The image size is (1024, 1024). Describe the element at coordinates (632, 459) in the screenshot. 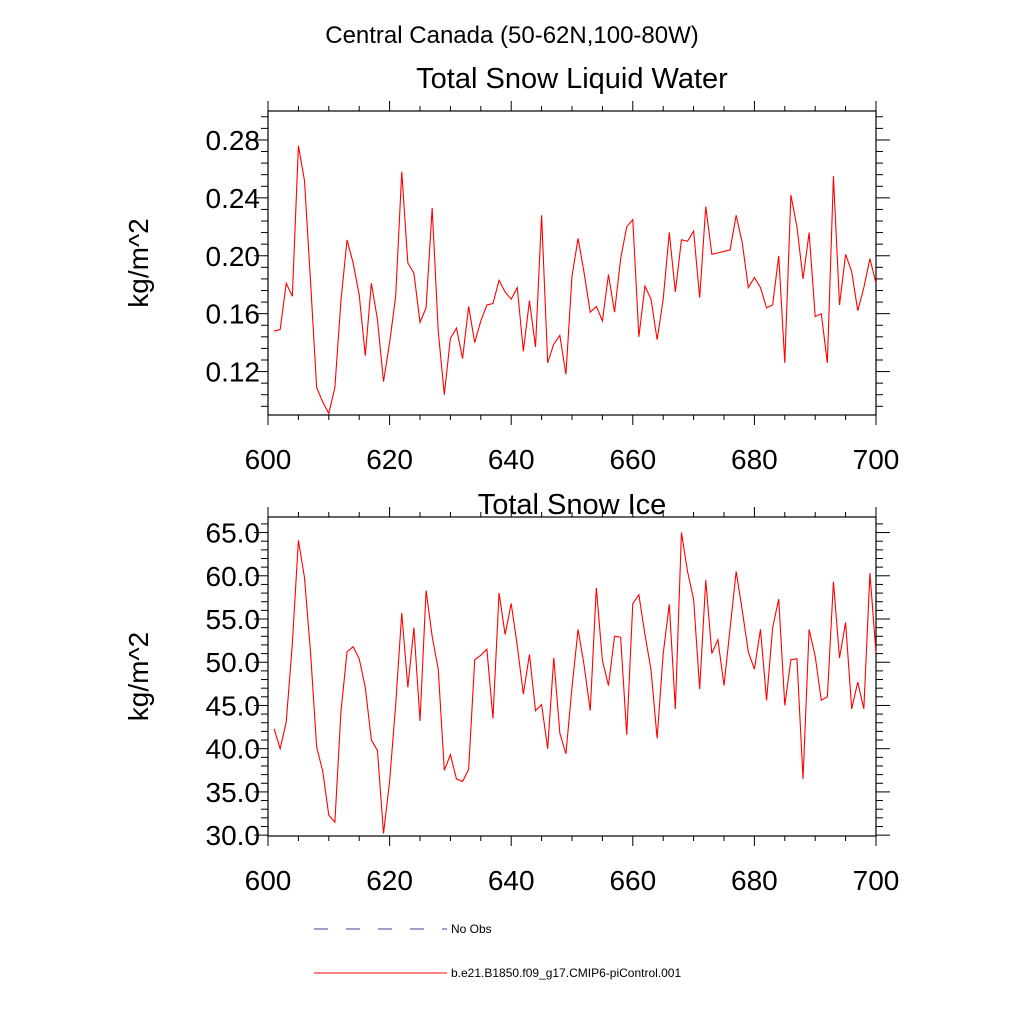

I see `panel-1-x-tick-label: 660` at that location.